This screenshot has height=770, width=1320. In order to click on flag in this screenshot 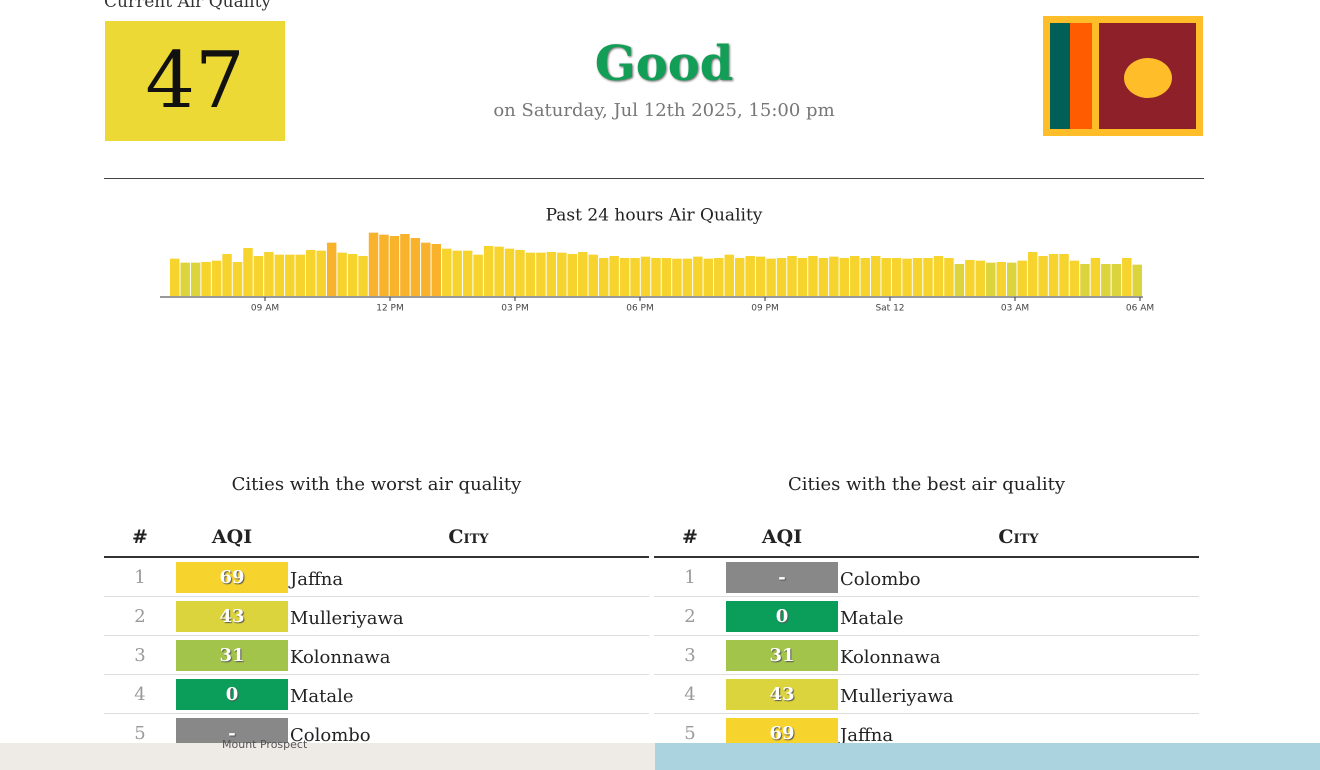, I will do `click(1123, 76)`.